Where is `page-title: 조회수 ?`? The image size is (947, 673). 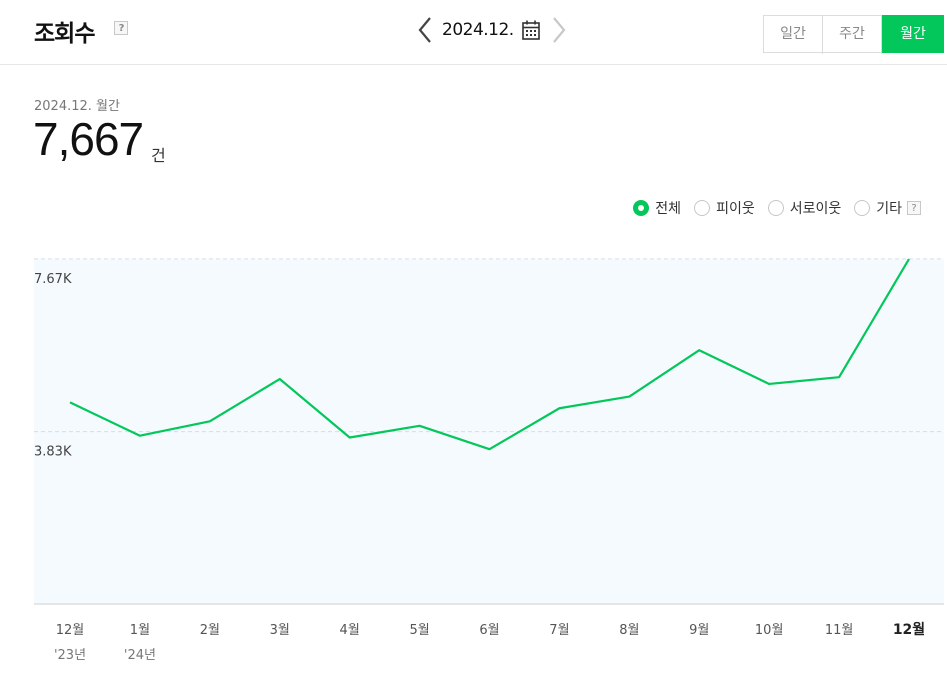
page-title: 조회수 ? is located at coordinates (81, 31).